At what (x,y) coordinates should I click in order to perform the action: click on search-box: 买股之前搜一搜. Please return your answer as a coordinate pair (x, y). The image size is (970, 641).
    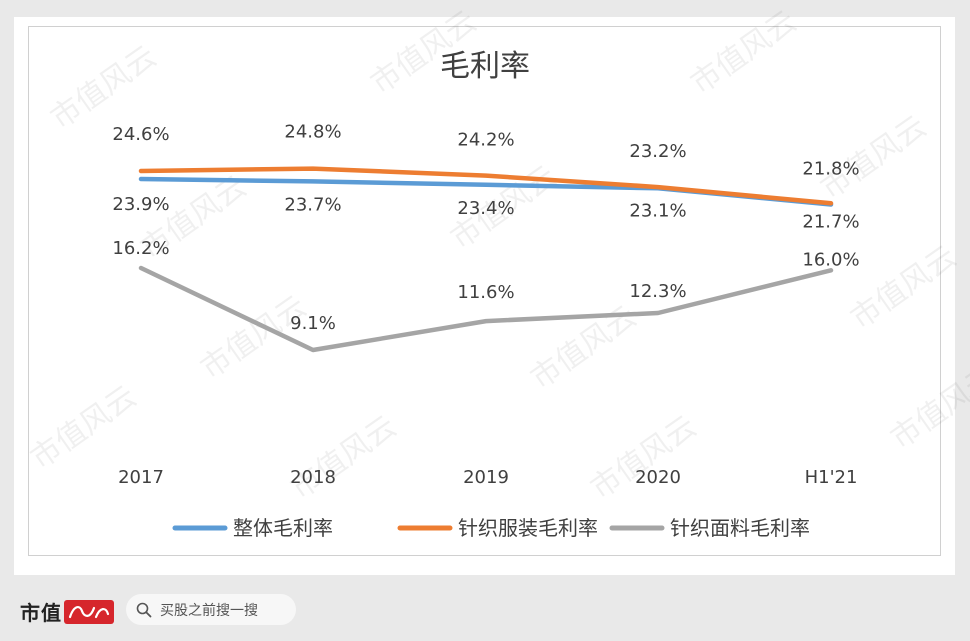
    Looking at the image, I should click on (211, 609).